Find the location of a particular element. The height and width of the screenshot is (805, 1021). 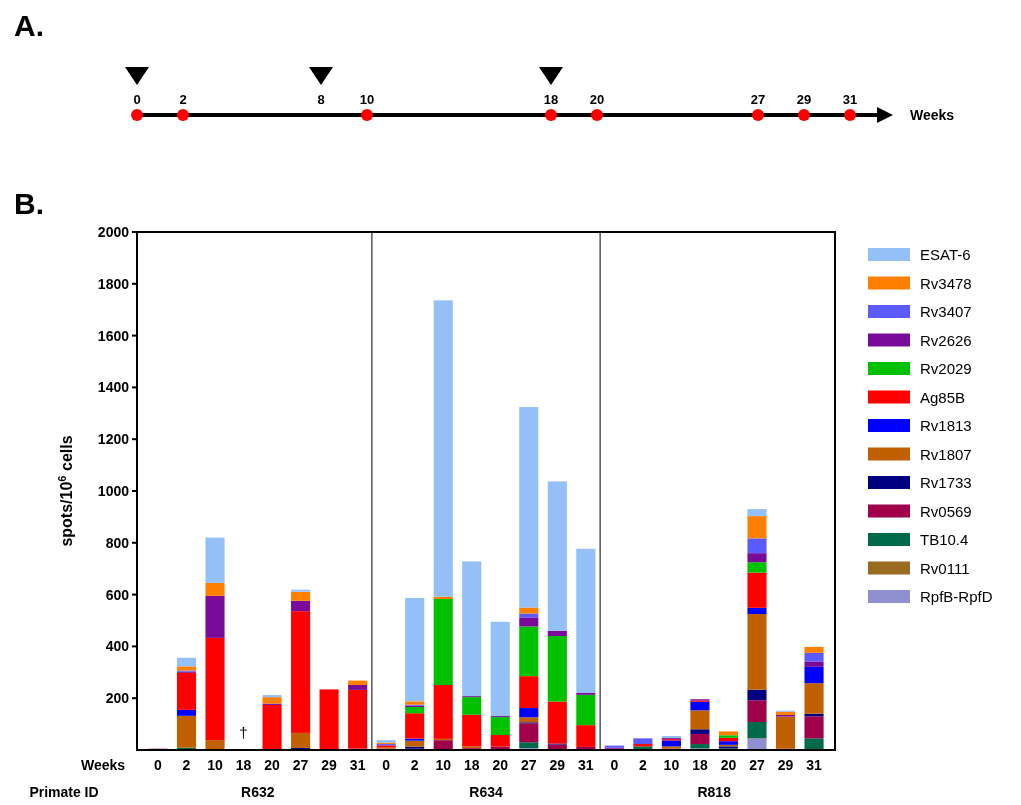

text: 27 is located at coordinates (758, 99).